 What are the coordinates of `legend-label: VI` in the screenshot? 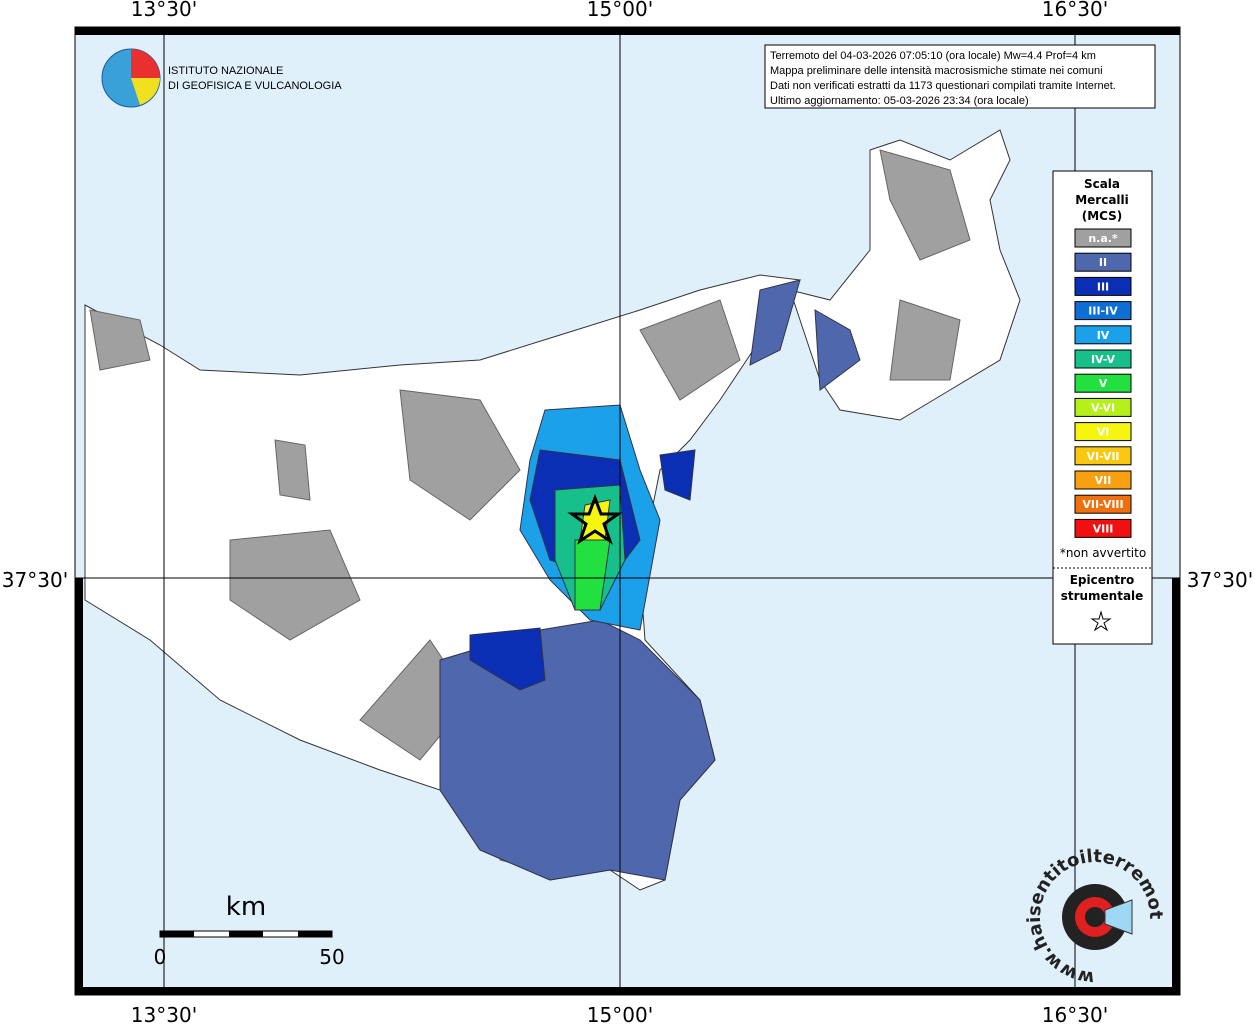 It's located at (1103, 432).